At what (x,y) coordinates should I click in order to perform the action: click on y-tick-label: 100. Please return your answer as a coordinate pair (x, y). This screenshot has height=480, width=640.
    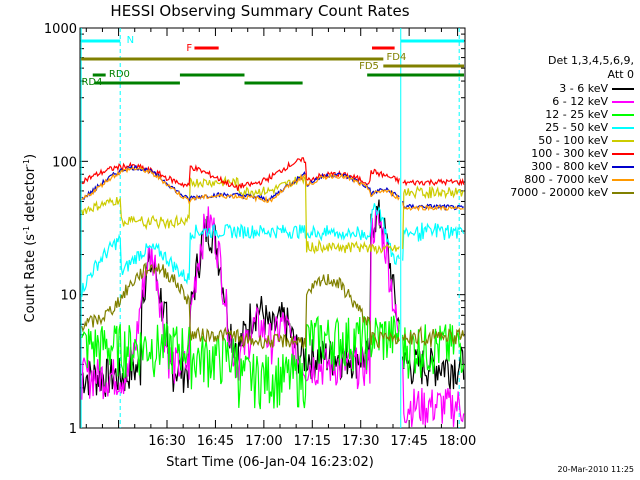
    Looking at the image, I should click on (64, 162).